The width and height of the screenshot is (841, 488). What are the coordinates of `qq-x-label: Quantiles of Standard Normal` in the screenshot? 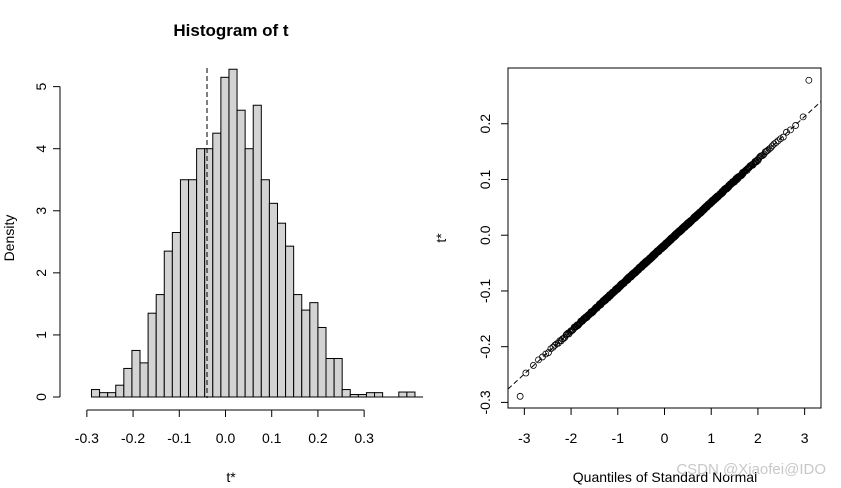 It's located at (665, 477).